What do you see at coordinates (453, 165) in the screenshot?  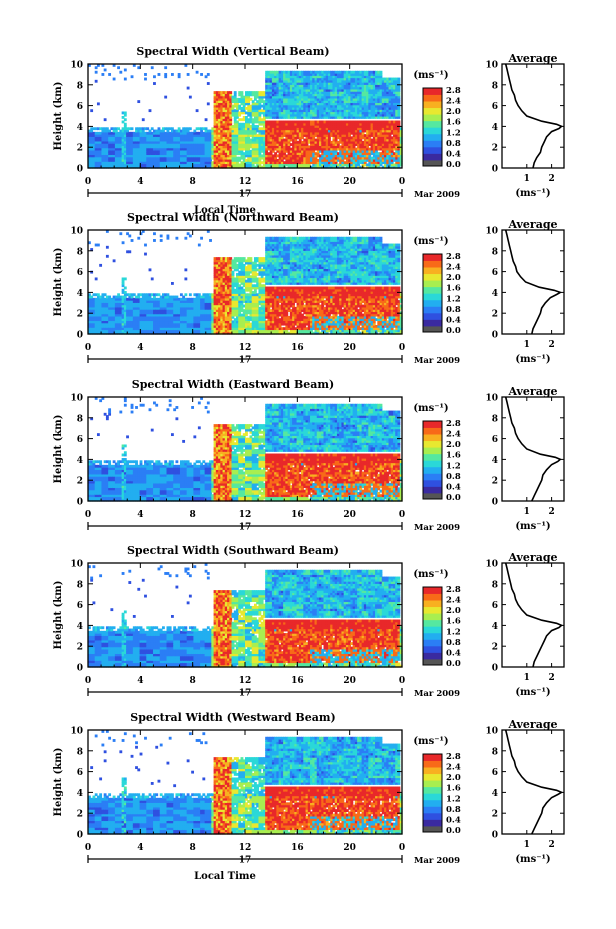 I see `colorbar-tick-label: 0.0` at bounding box center [453, 165].